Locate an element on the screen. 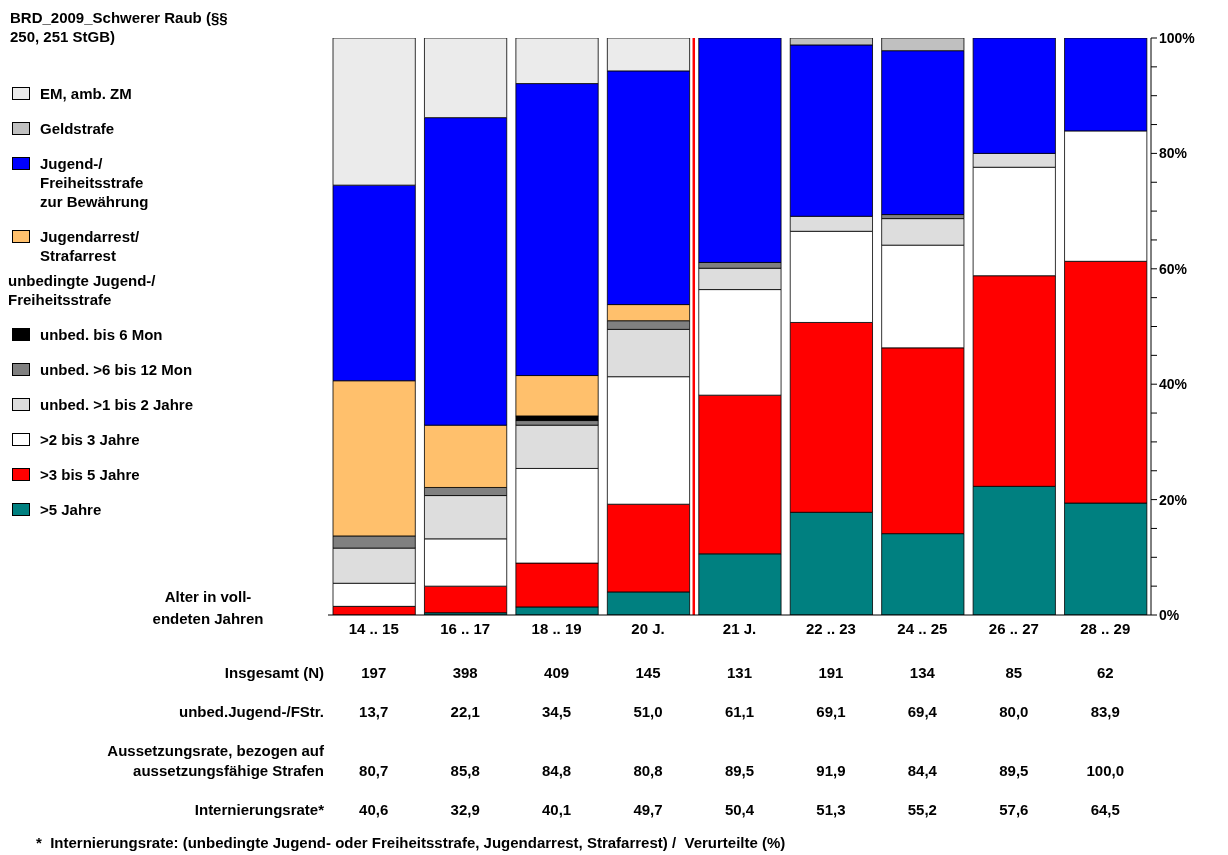 This screenshot has width=1228, height=855. y-tick-label: 100% is located at coordinates (1177, 37).